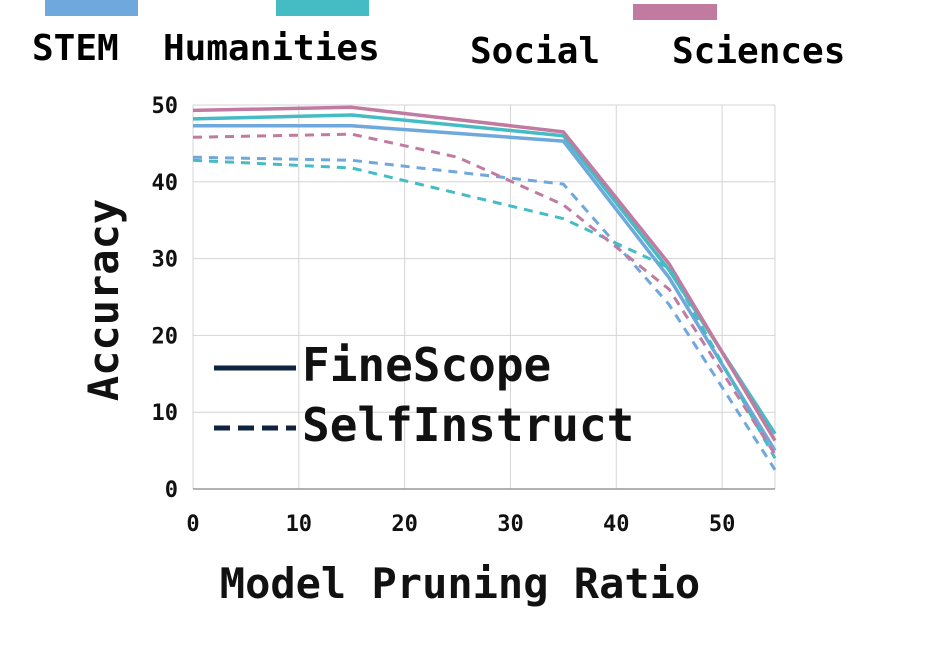  I want to click on x-tick-label: 20, so click(404, 524).